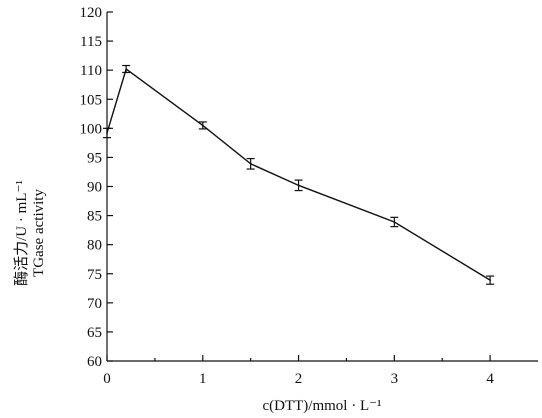  I want to click on x-tick-label: 2, so click(299, 379).